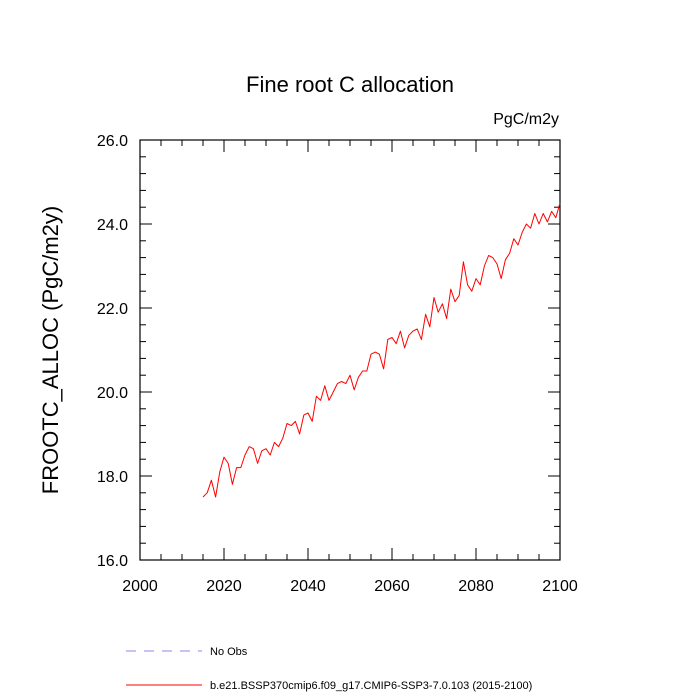 The width and height of the screenshot is (700, 700). What do you see at coordinates (50, 350) in the screenshot?
I see `y-axis-label: FROOTC_ALLOC (PgC/m2y)` at bounding box center [50, 350].